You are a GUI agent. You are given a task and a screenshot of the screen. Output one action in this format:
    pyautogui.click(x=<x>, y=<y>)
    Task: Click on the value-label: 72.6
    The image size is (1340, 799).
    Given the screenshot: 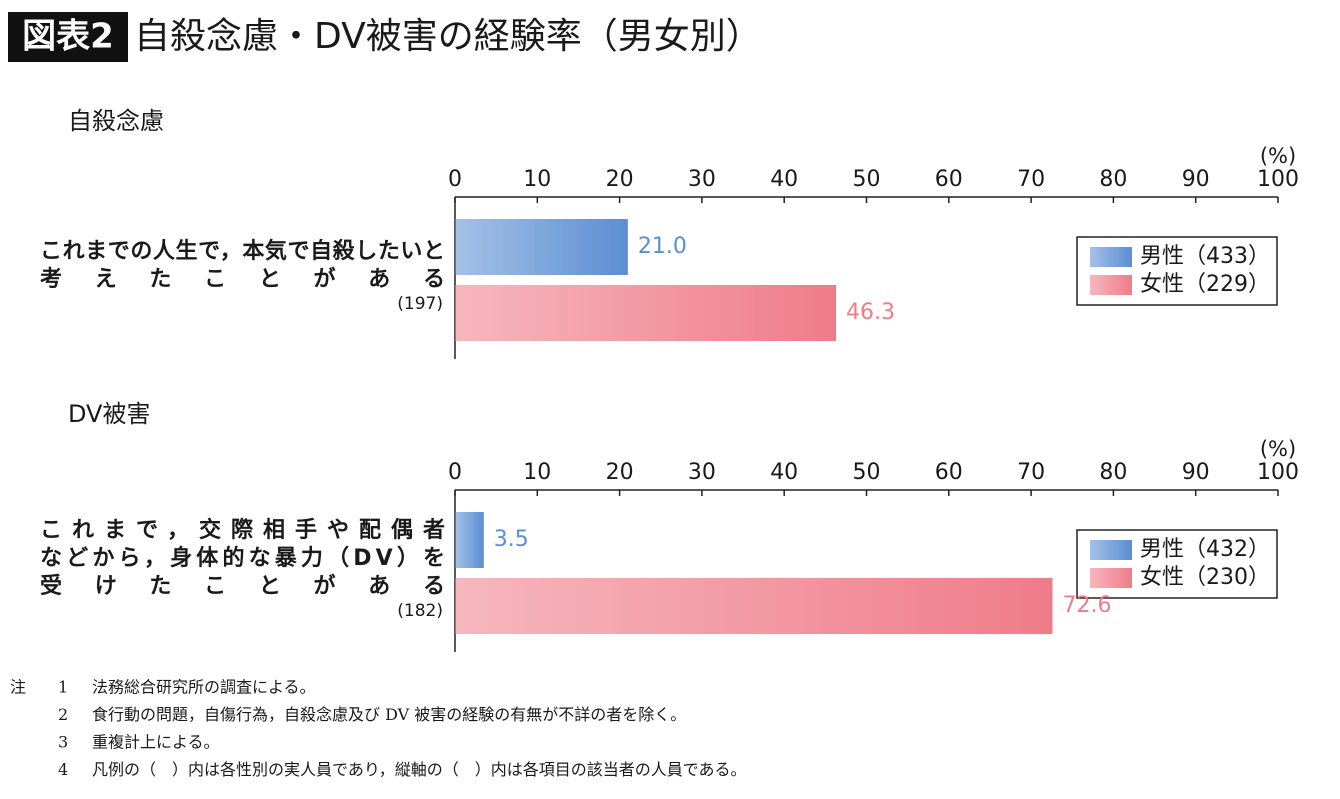 What is the action you would take?
    pyautogui.click(x=1086, y=605)
    